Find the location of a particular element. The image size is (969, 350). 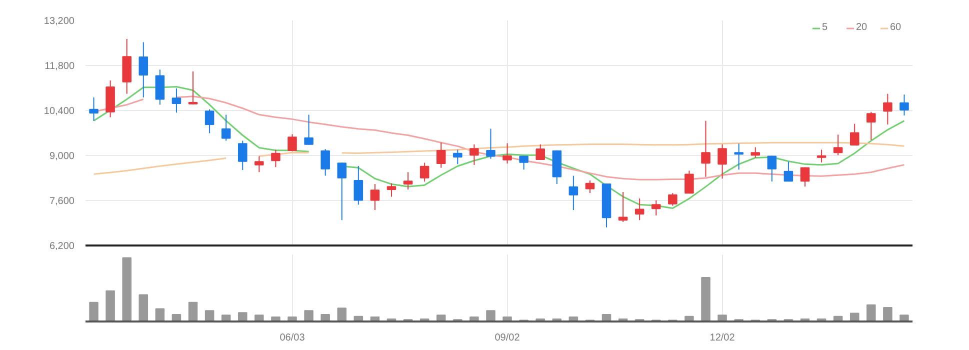

legend-label: 60 is located at coordinates (896, 27).